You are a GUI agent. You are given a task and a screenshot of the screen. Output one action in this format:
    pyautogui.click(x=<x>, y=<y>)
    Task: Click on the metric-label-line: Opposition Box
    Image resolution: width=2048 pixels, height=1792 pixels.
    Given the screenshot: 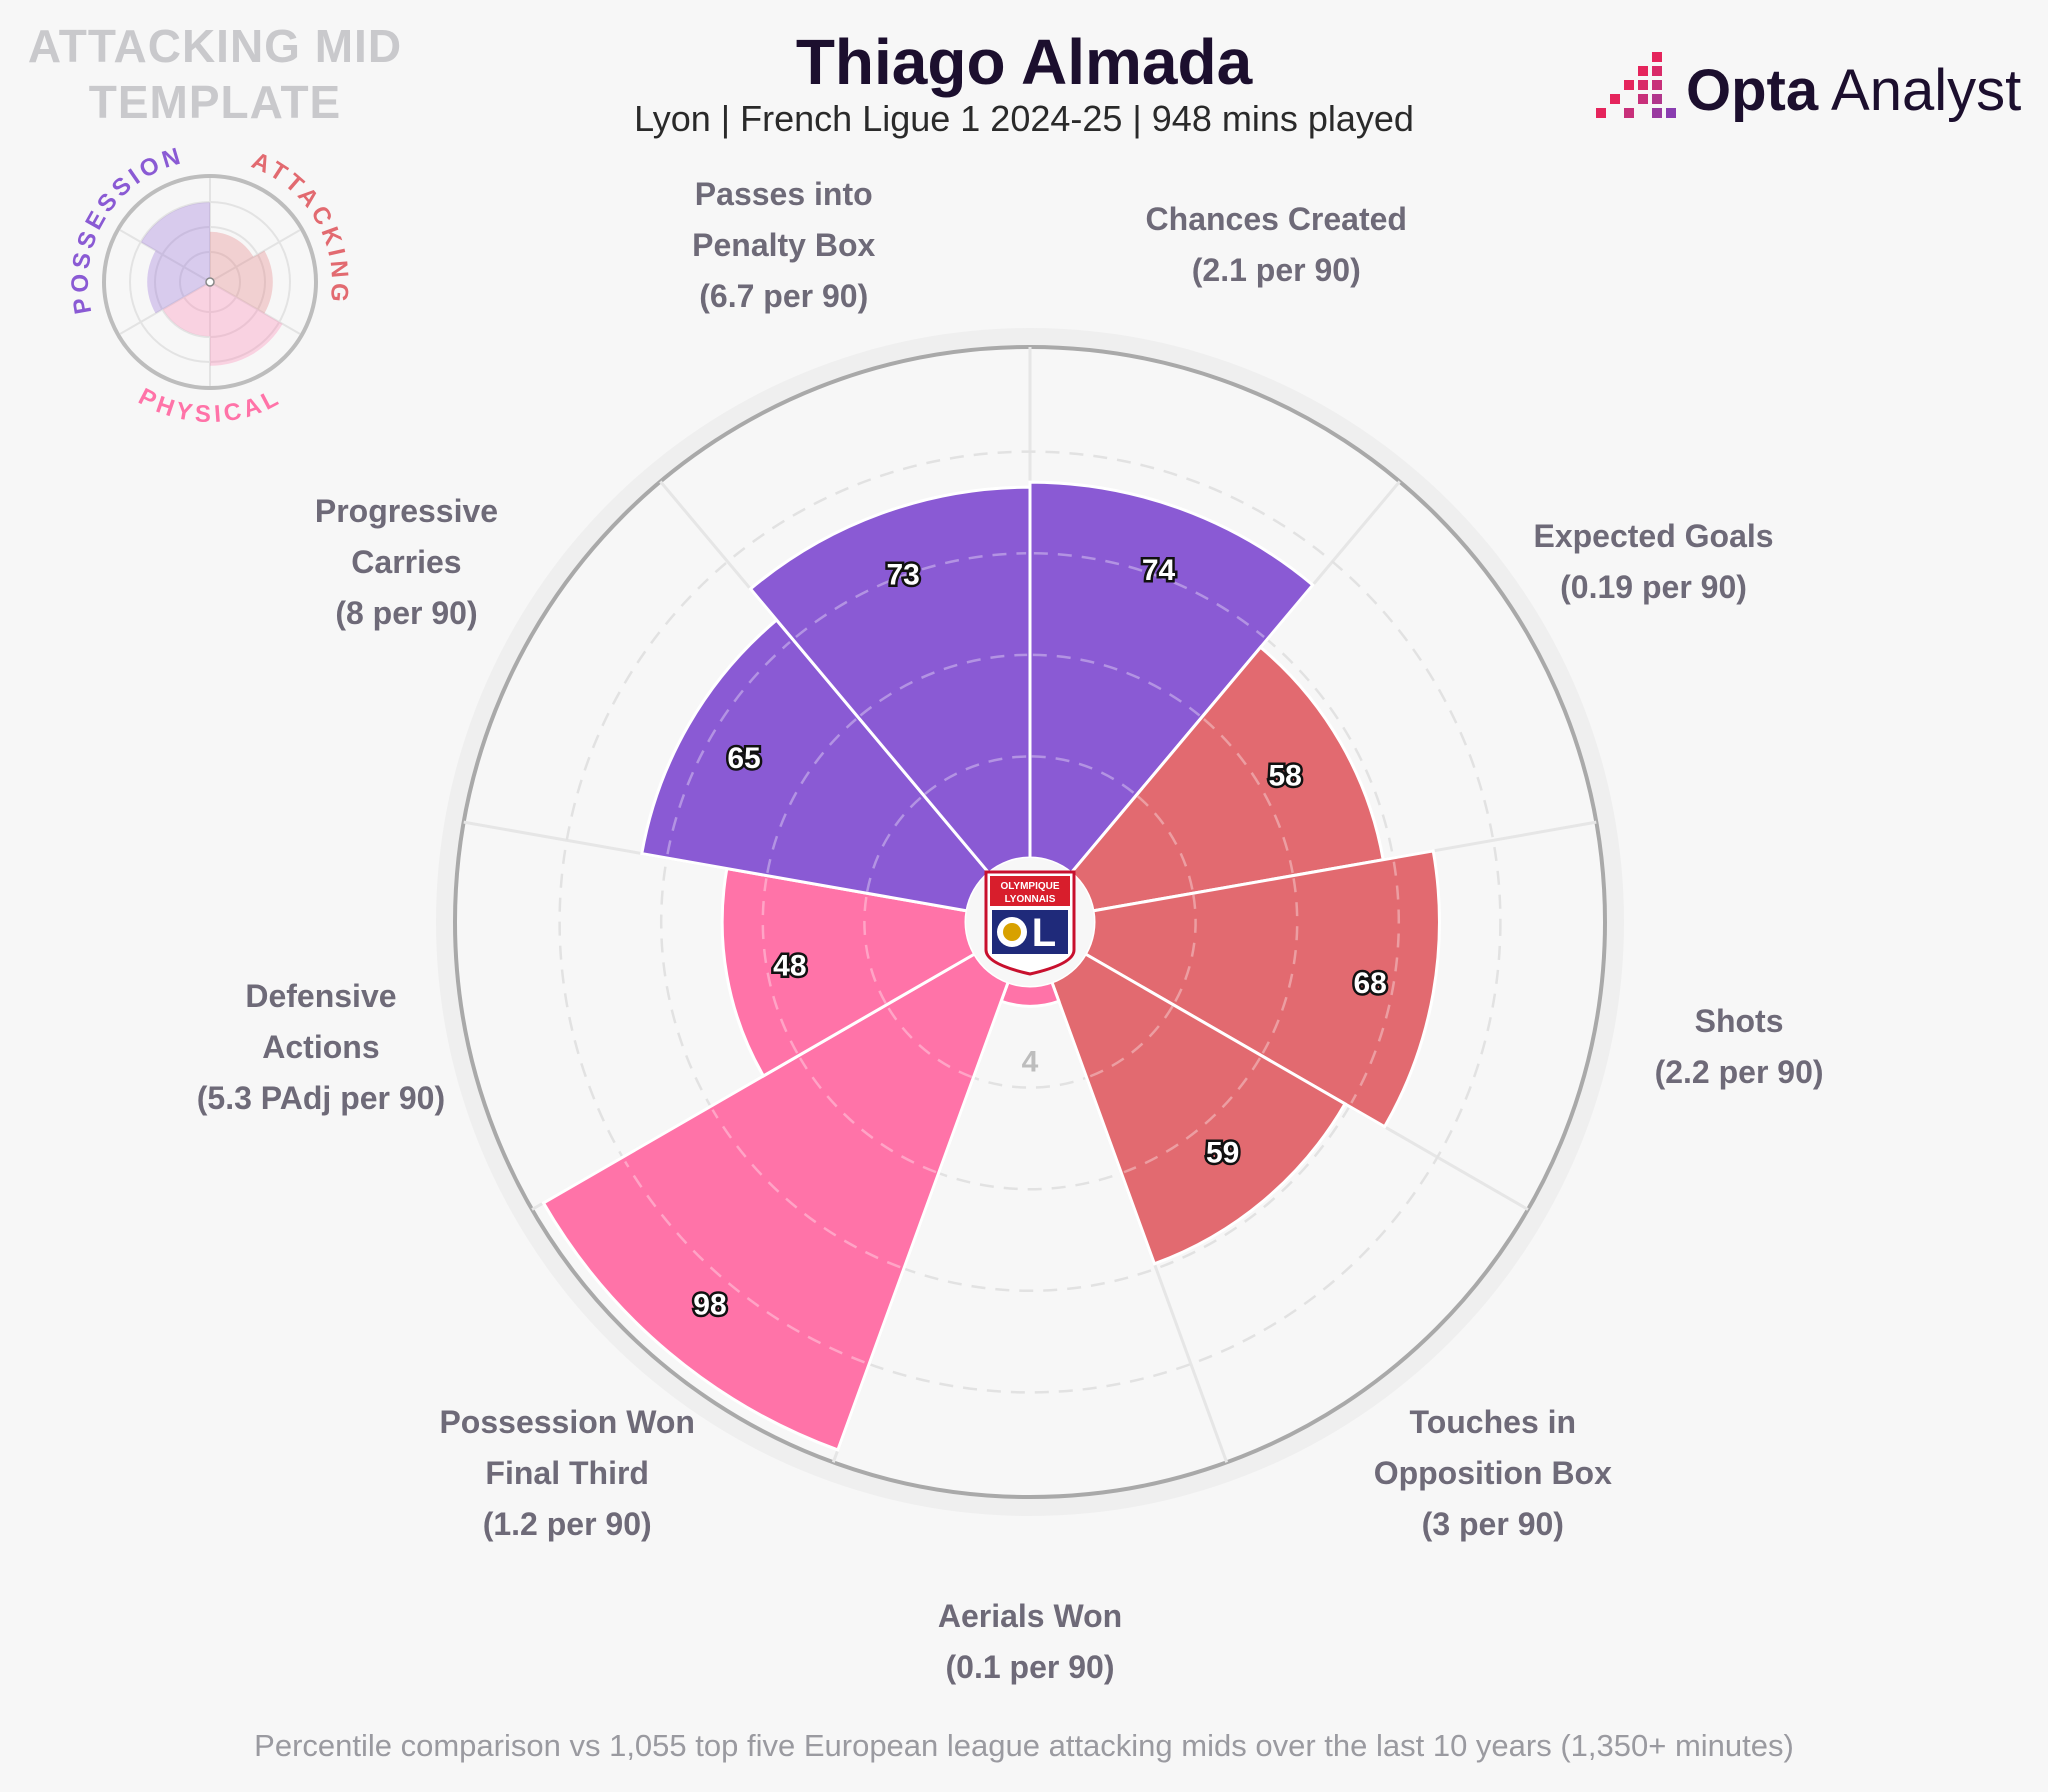 What is the action you would take?
    pyautogui.click(x=1492, y=1473)
    